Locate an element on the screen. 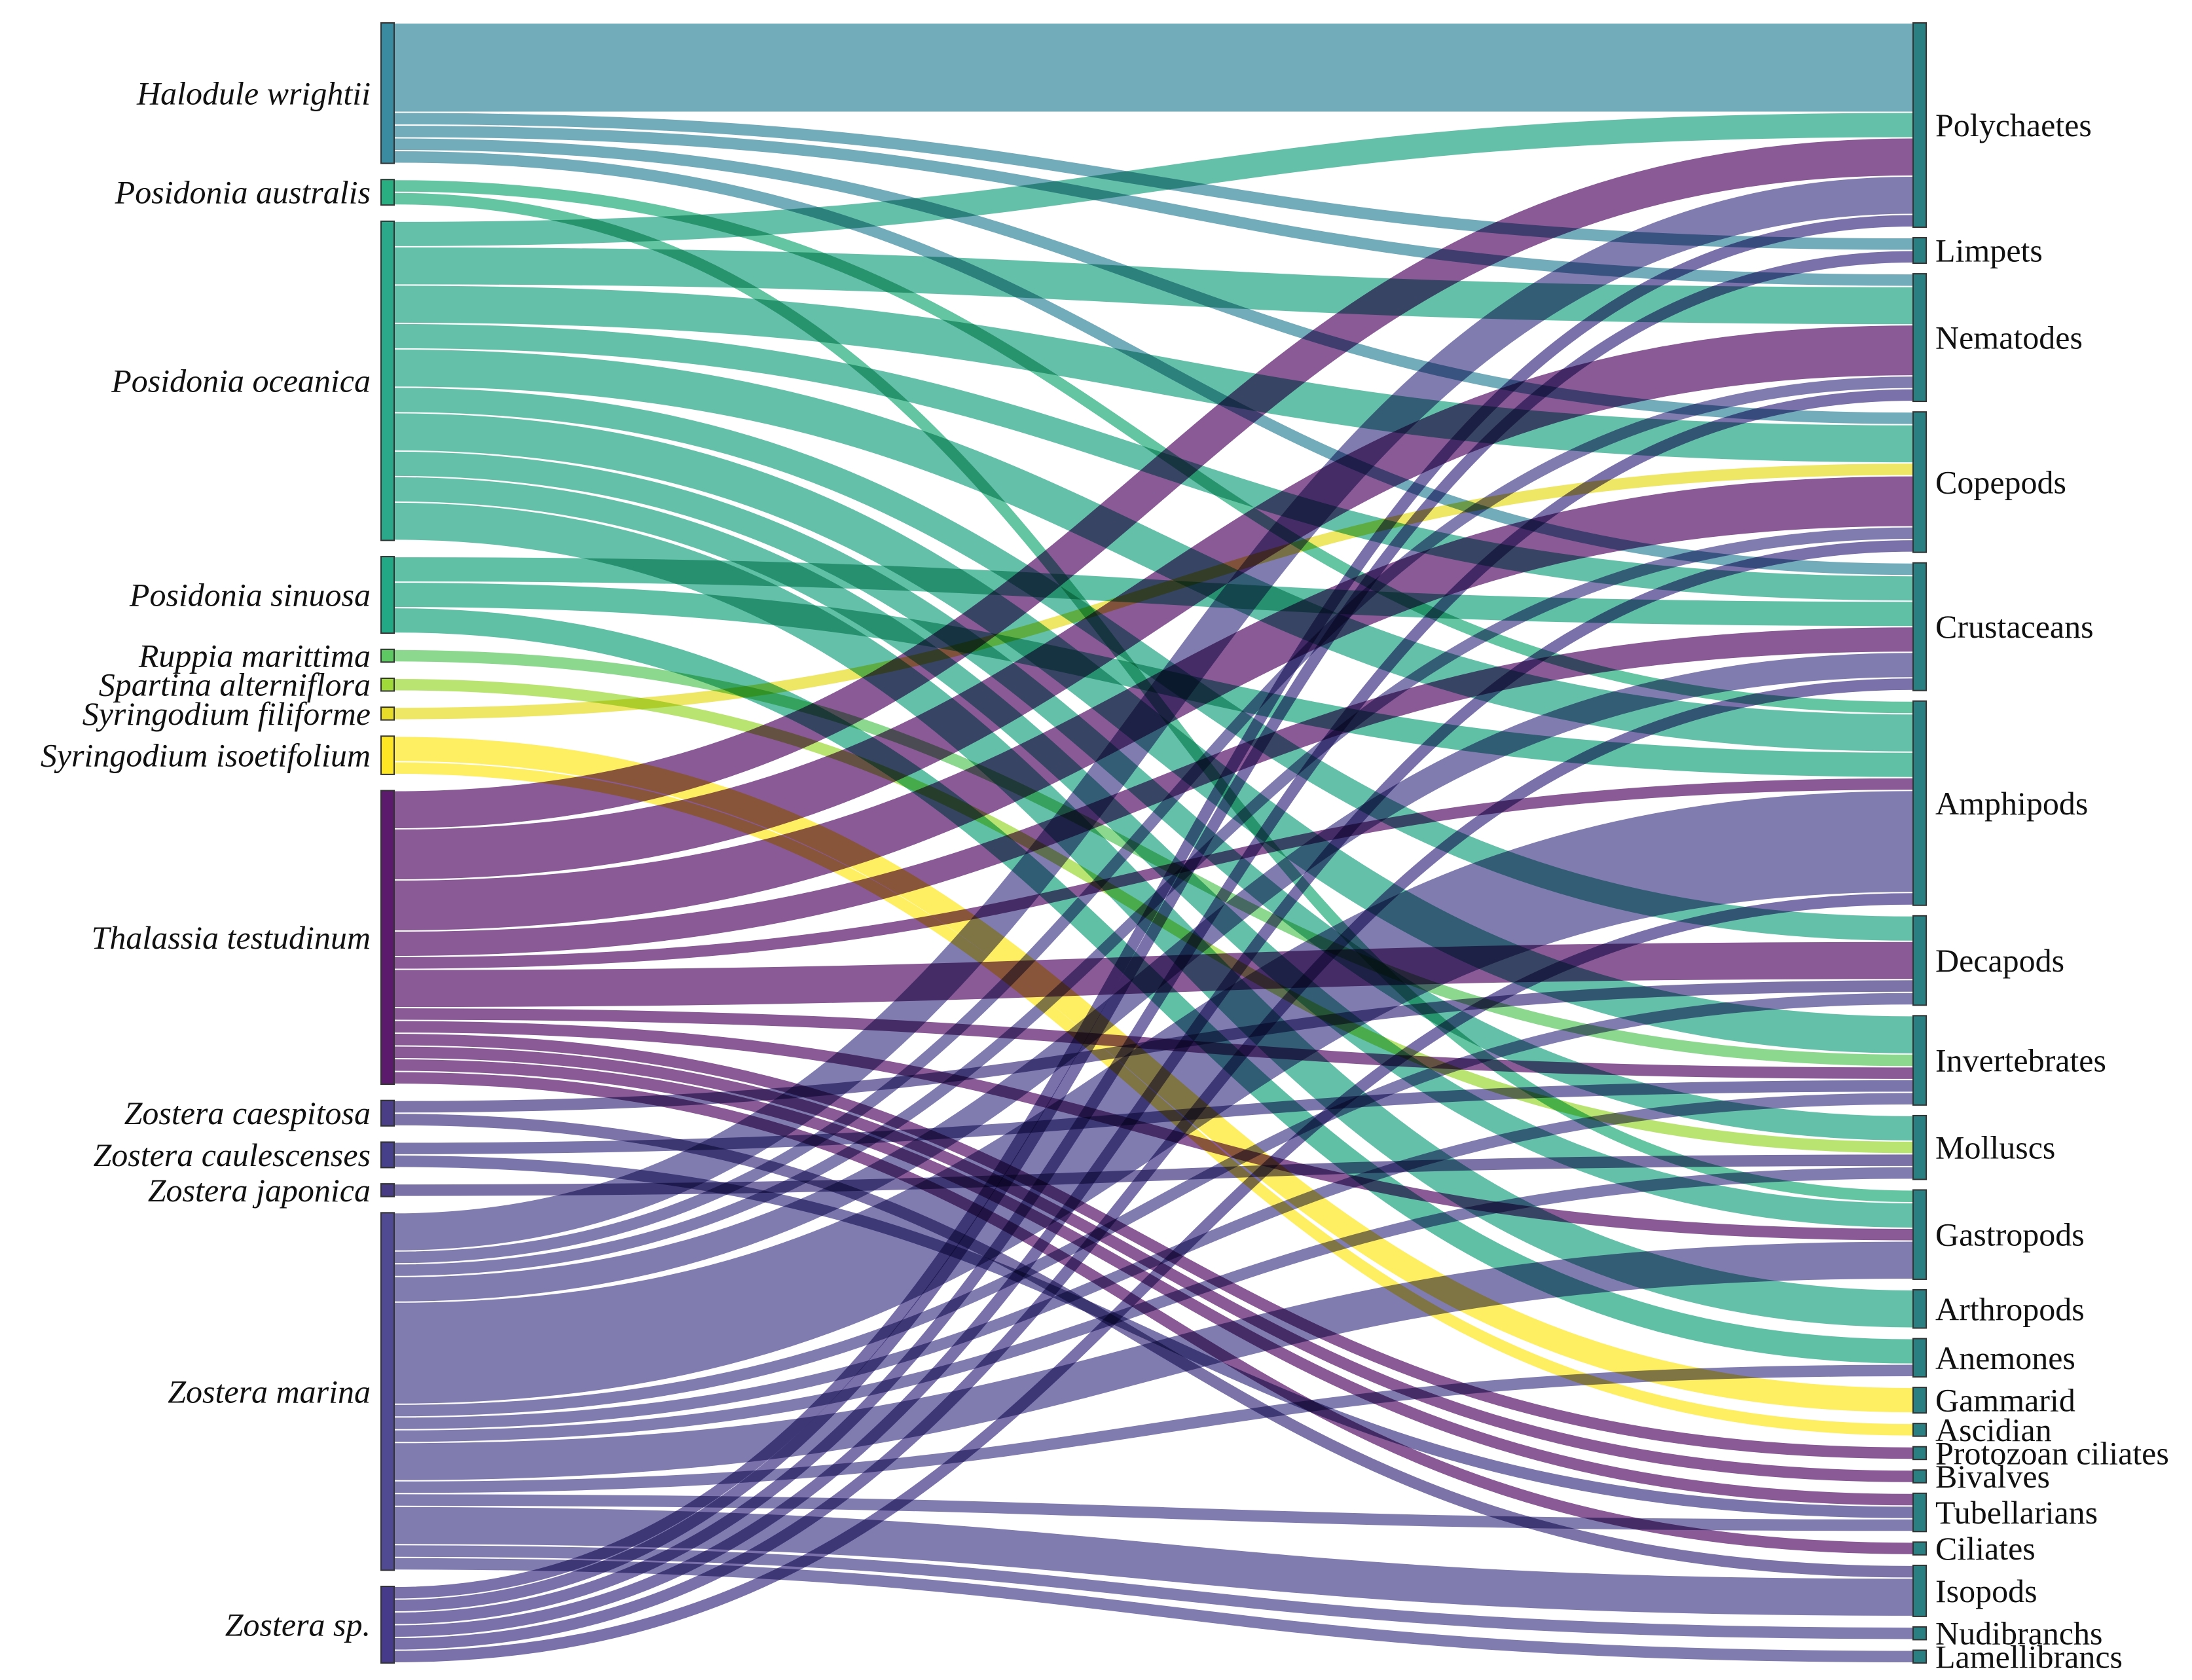 The image size is (2192, 1680). source-node-posidonia-oceanica is located at coordinates (388, 380).